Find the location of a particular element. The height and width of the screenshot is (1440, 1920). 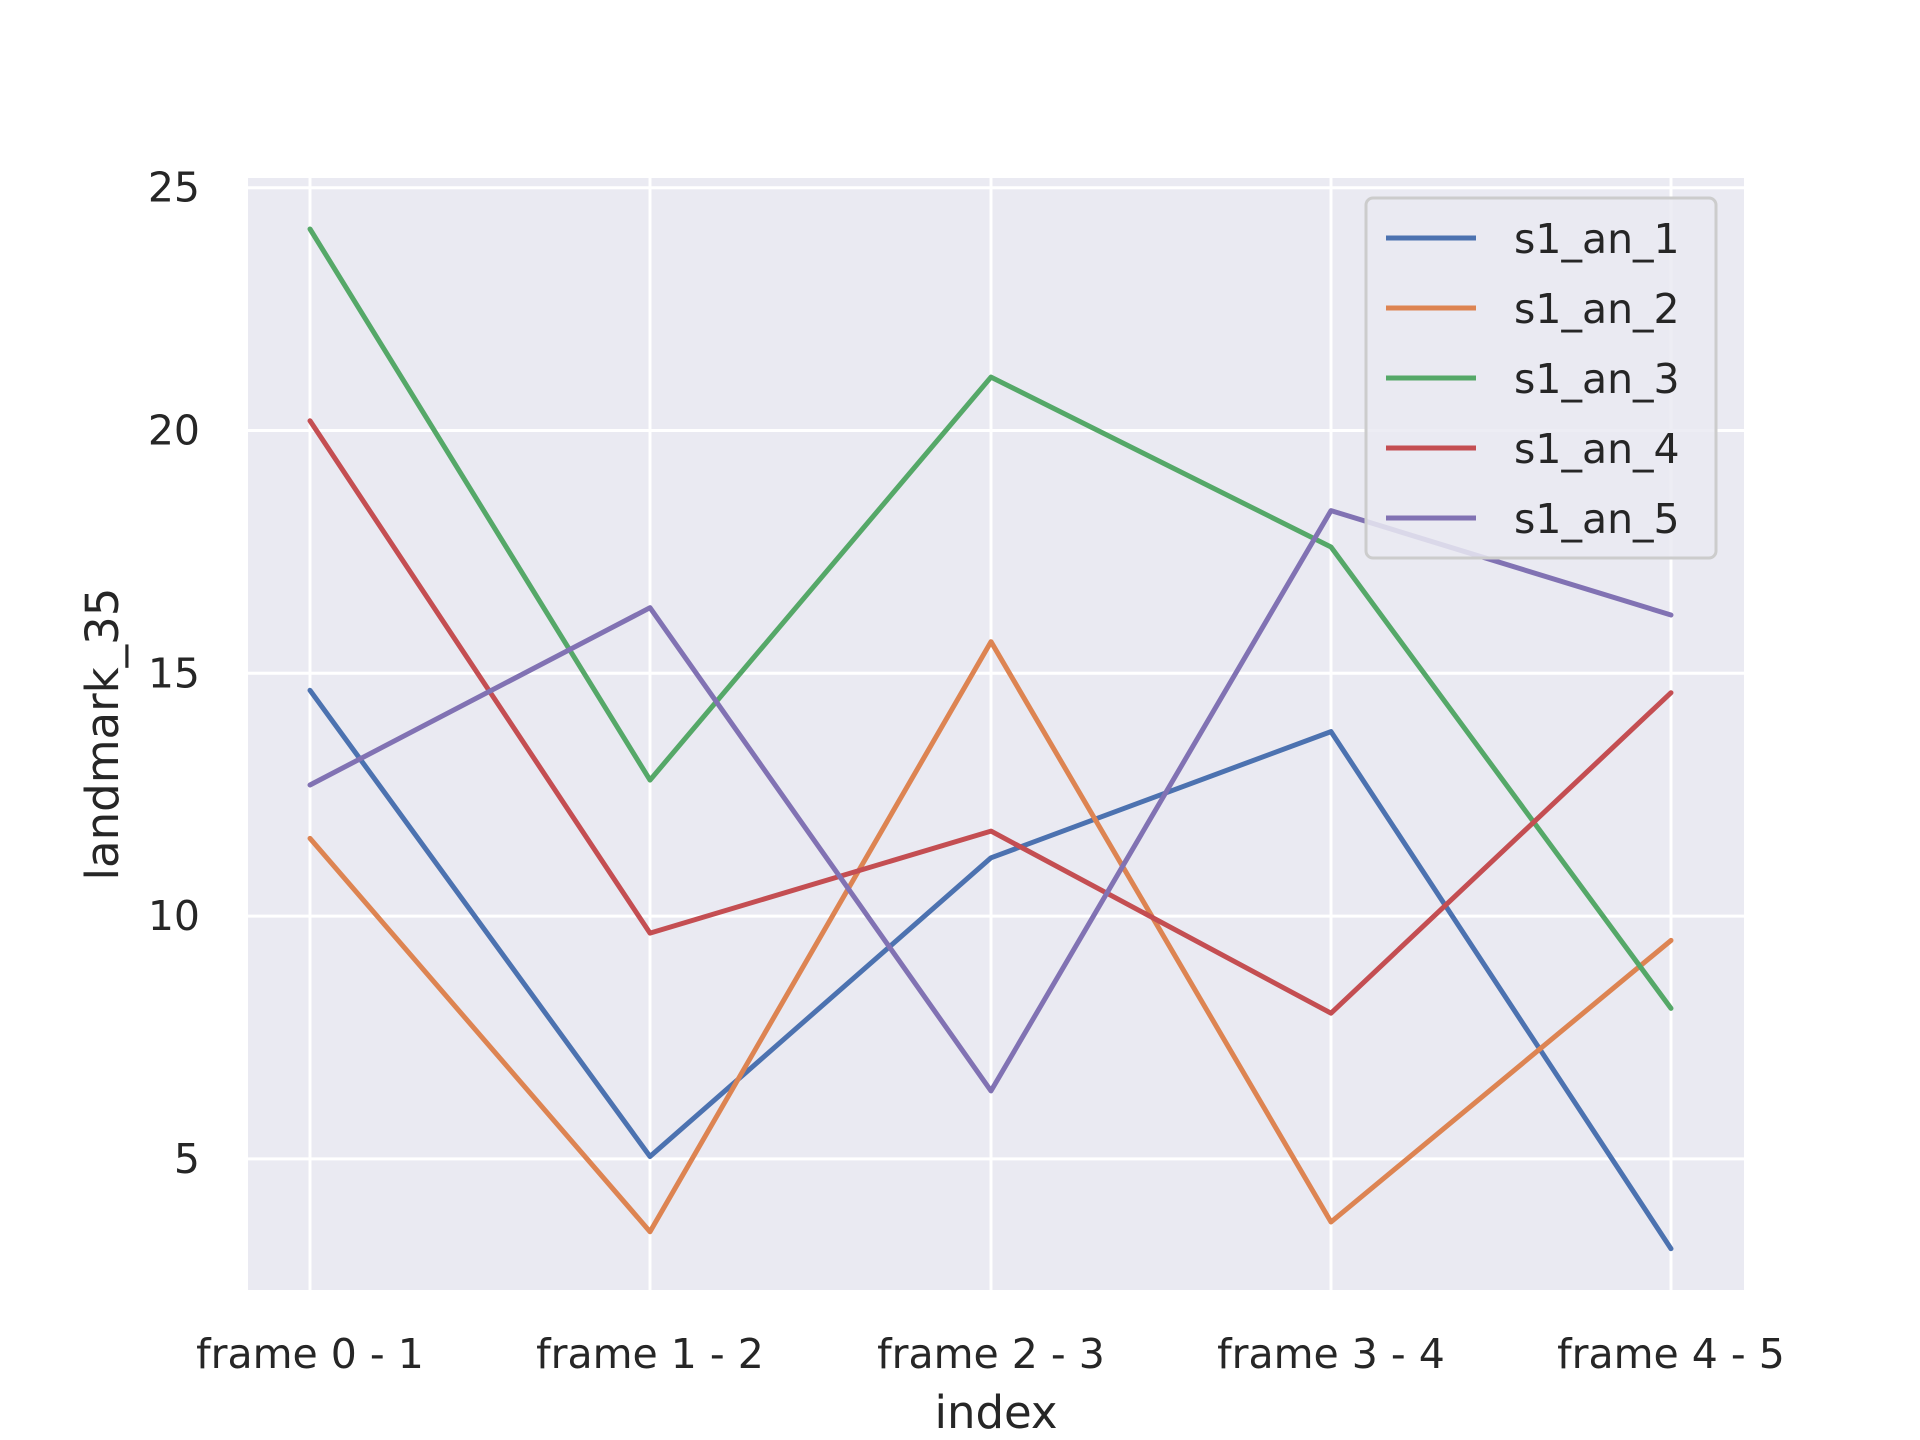

x-tick-label: frame 0 - 1 is located at coordinates (310, 1354).